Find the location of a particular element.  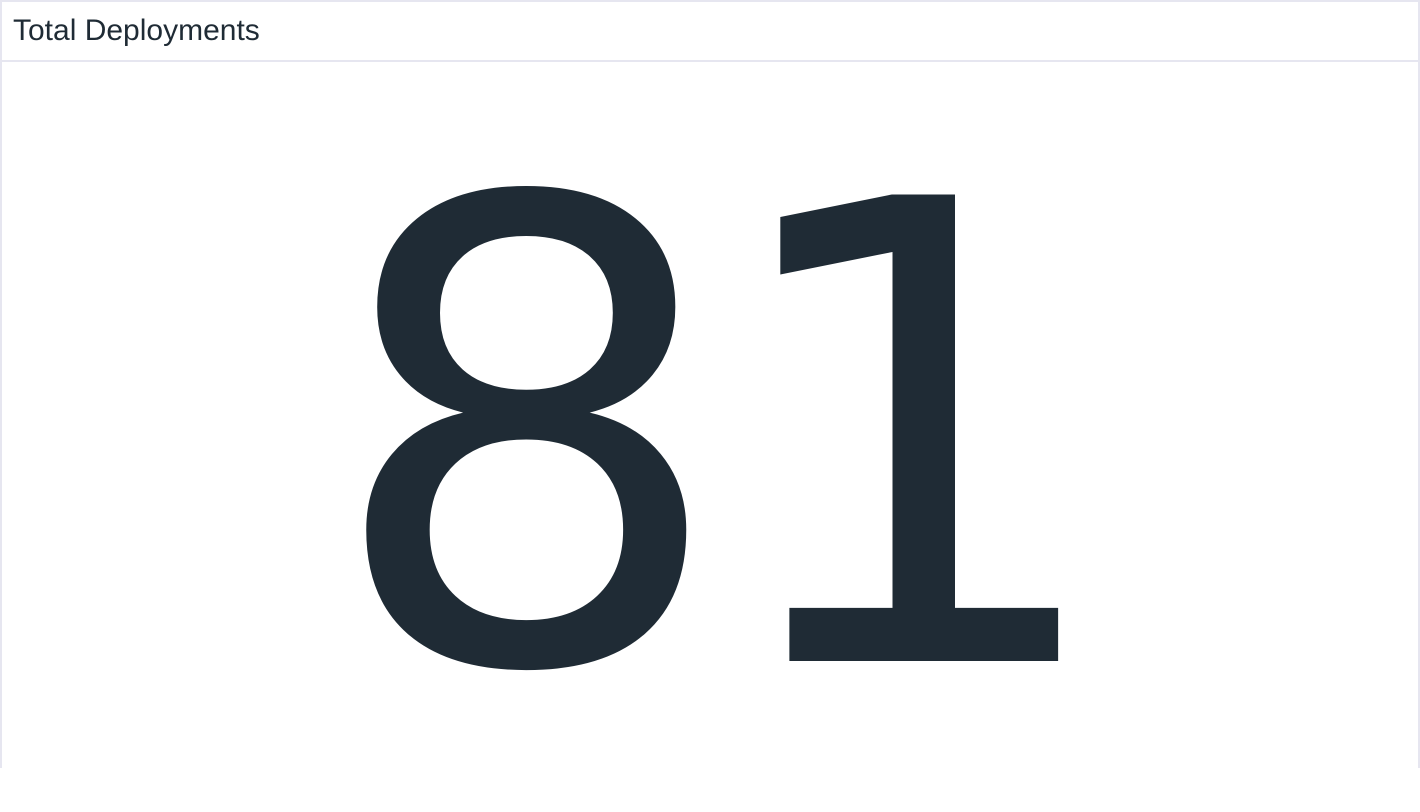

panel-header: Total Deployments is located at coordinates (710, 32).